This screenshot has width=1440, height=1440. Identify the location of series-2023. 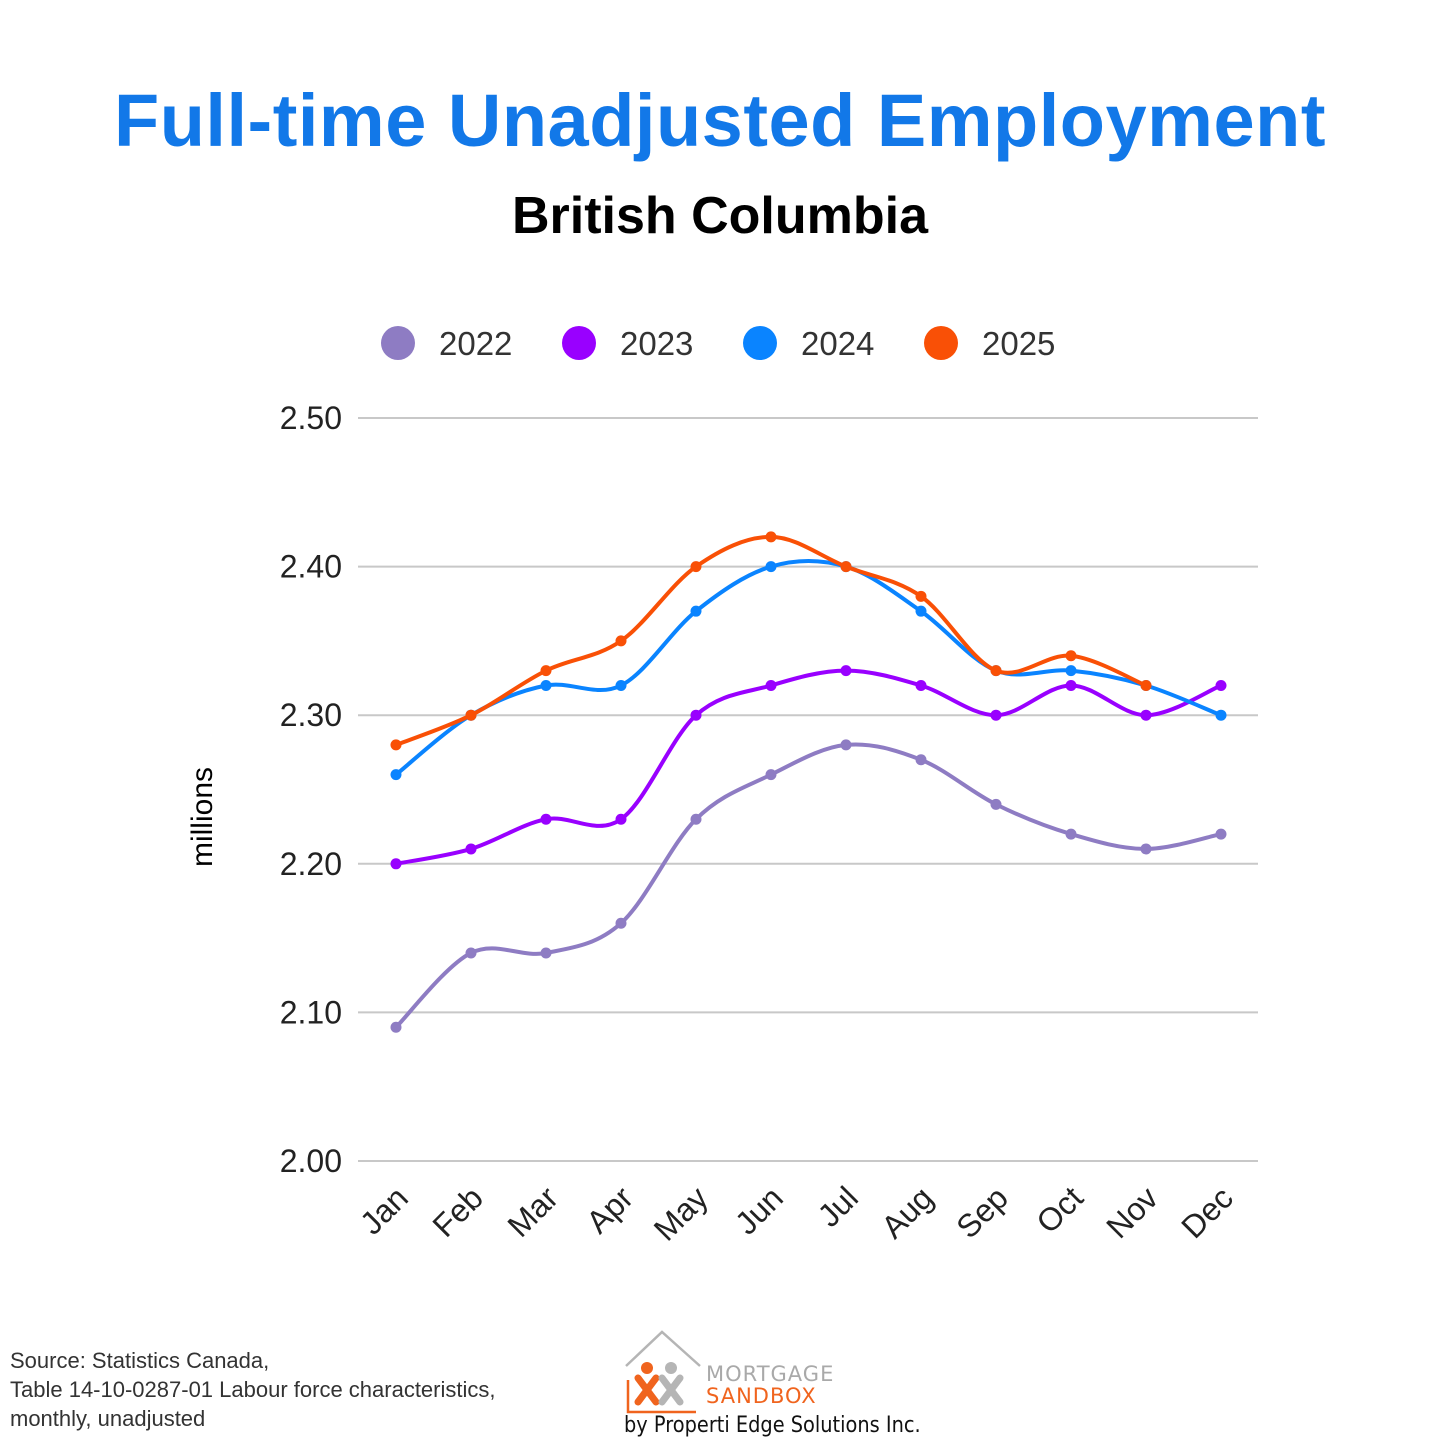
(808, 767).